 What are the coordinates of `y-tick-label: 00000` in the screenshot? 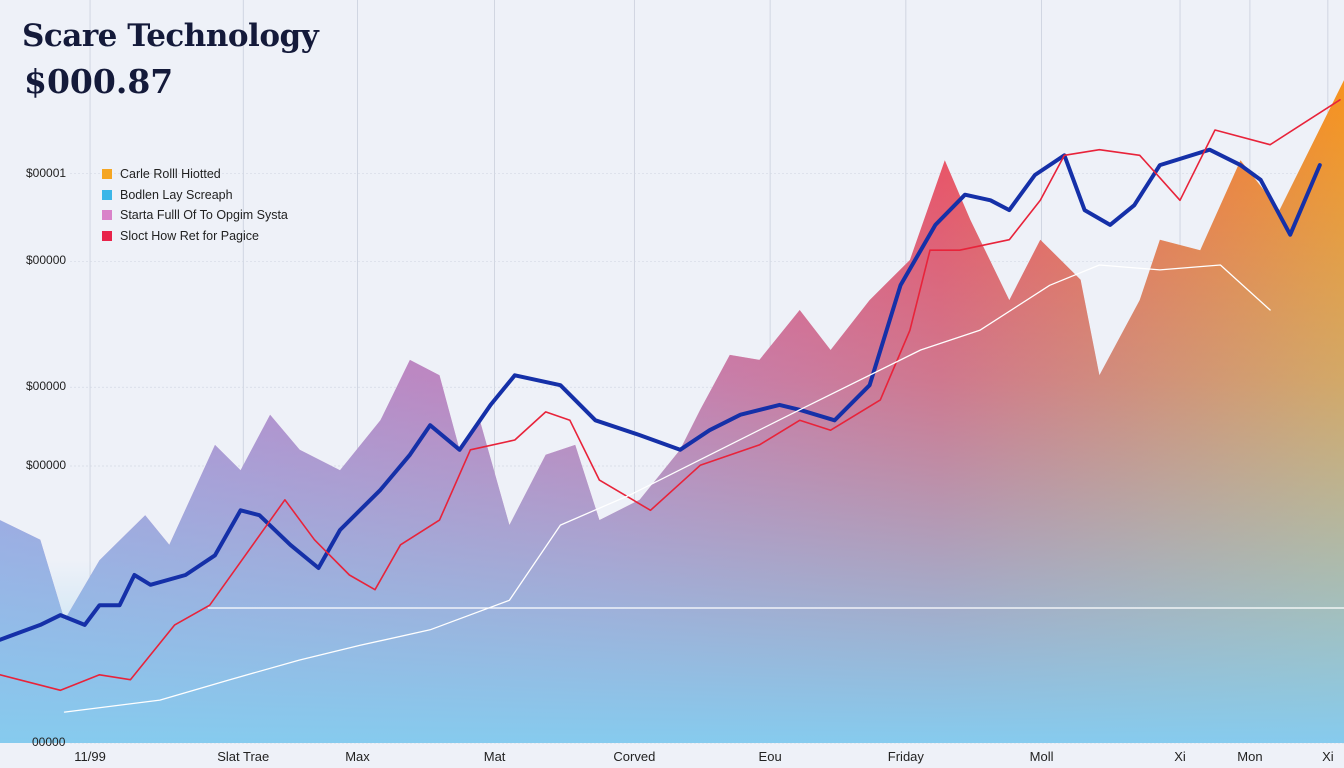 It's located at (49, 742).